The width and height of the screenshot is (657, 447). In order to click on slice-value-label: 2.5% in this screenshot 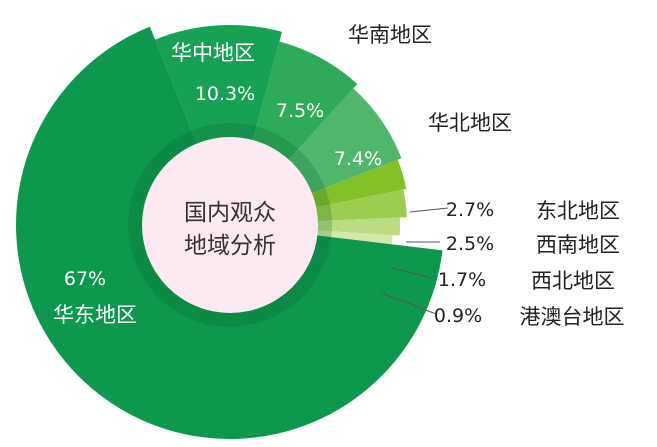, I will do `click(470, 244)`.